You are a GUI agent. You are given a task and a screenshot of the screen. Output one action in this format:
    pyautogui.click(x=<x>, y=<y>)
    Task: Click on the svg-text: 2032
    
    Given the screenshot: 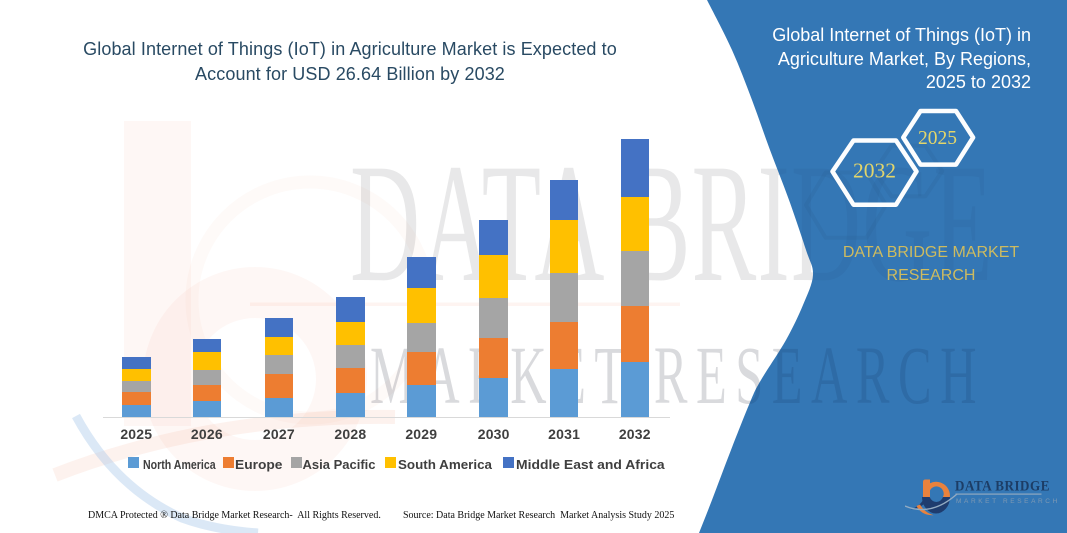 What is the action you would take?
    pyautogui.click(x=874, y=171)
    